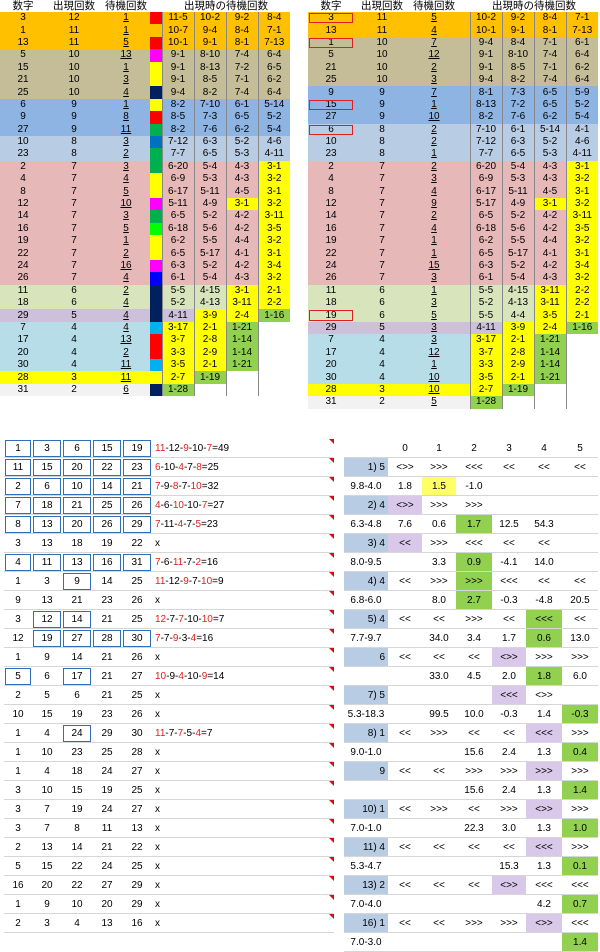  I want to click on number-cell: 19, so click(331, 315).